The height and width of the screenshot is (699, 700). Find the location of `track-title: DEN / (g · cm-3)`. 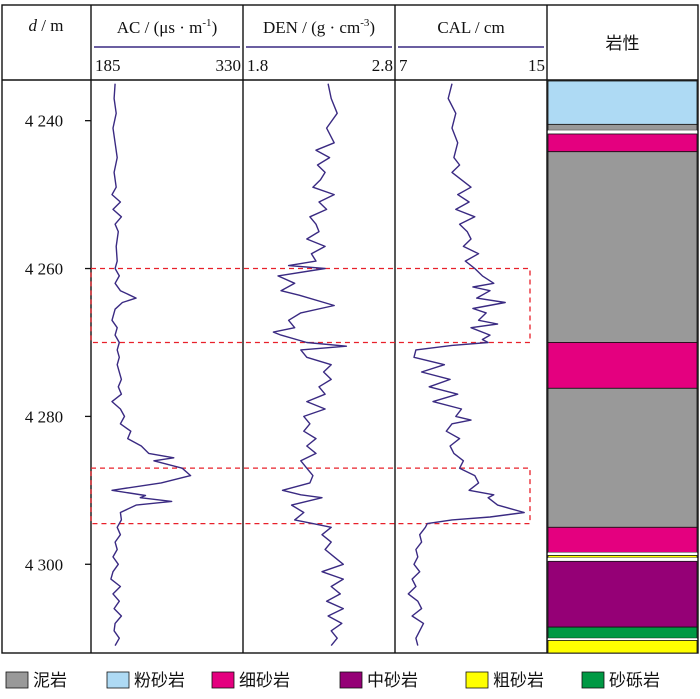

track-title: DEN / (g · cm-3) is located at coordinates (319, 27).